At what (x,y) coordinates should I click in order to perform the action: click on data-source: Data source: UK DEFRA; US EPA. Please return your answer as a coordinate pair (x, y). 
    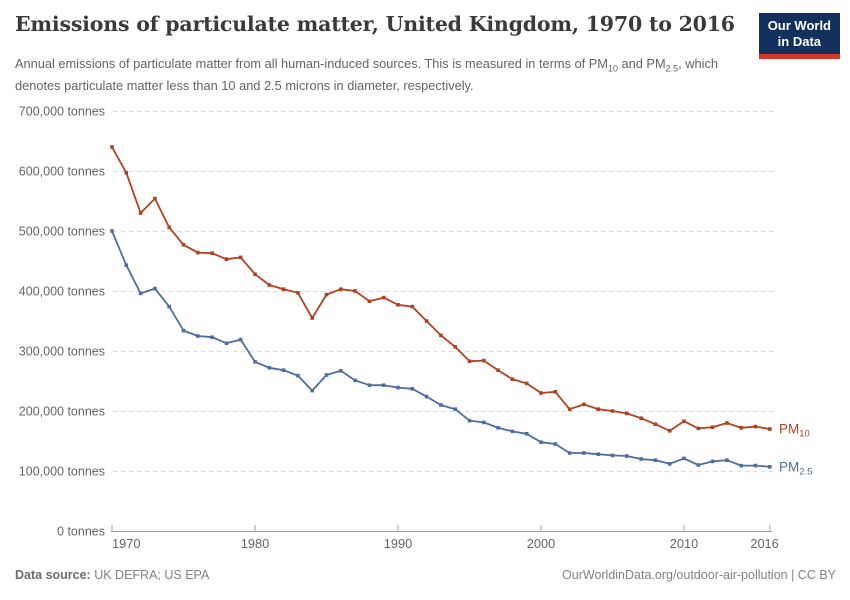
    Looking at the image, I should click on (112, 575).